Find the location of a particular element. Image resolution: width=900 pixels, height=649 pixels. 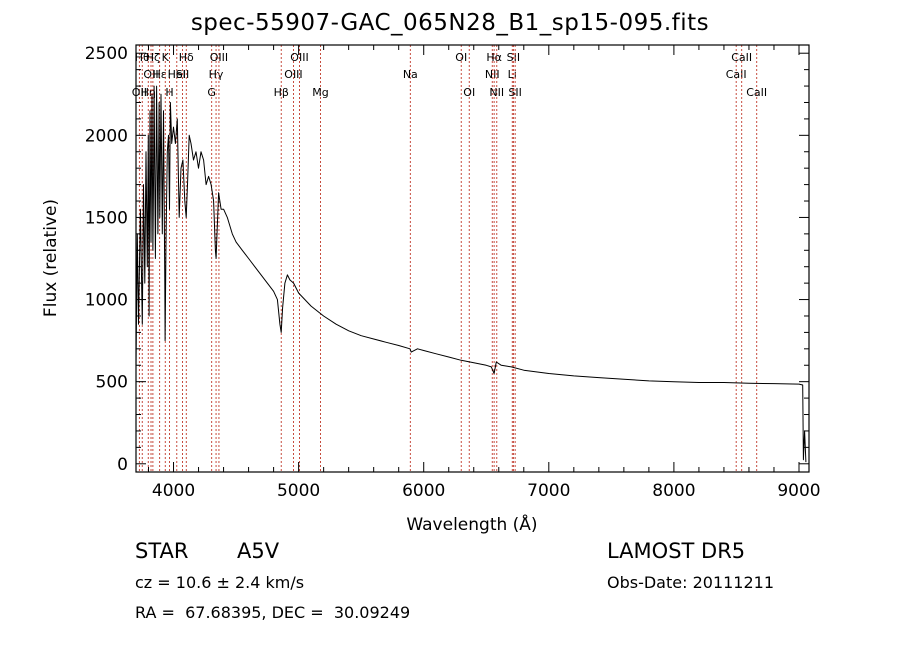

line-marker-label: Hα is located at coordinates (494, 57).